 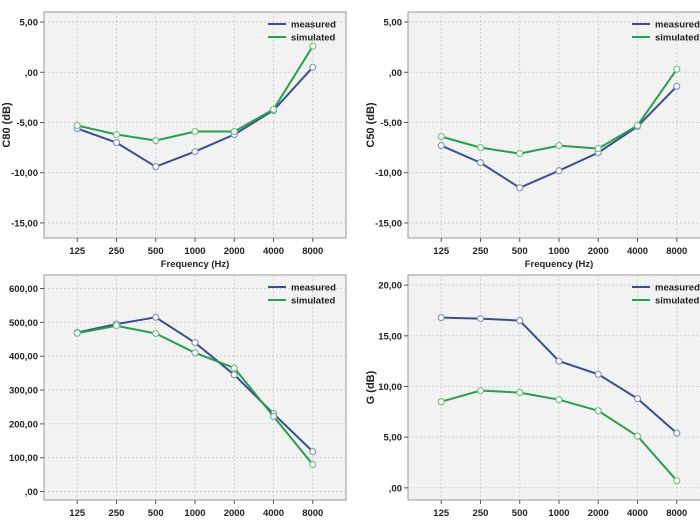 What do you see at coordinates (23, 424) in the screenshot?
I see `y-tick-label: 200,00` at bounding box center [23, 424].